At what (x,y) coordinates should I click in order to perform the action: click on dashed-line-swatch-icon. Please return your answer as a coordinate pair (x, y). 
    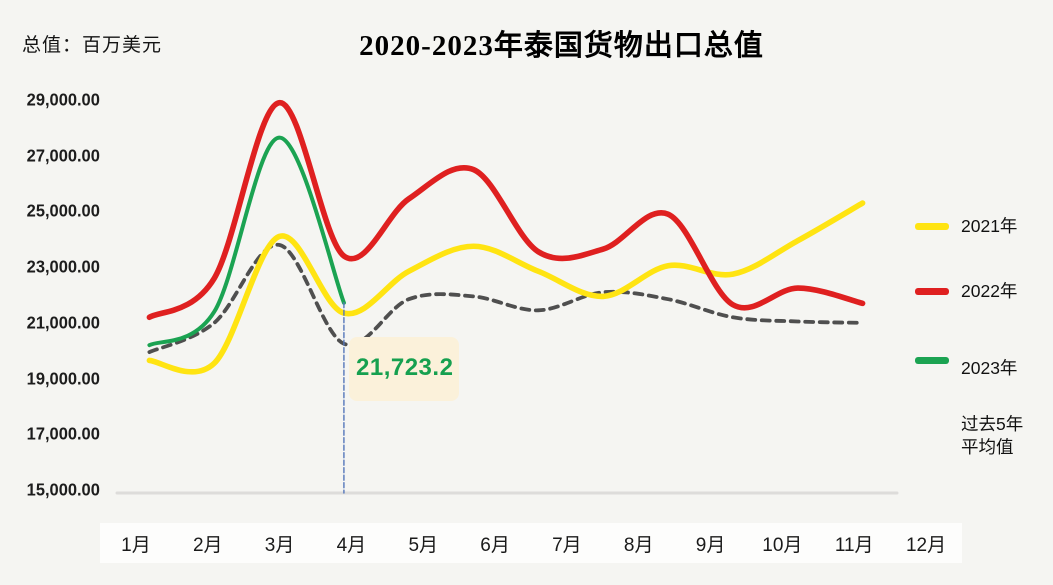
    Looking at the image, I should click on (932, 430).